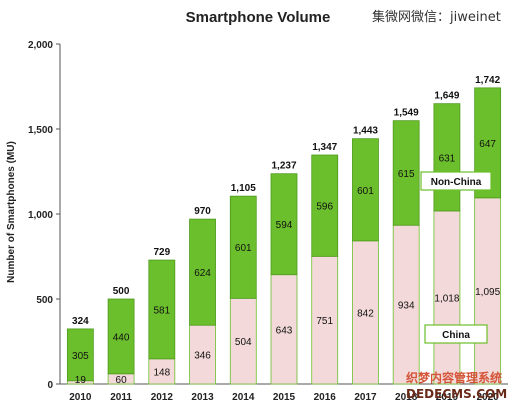  What do you see at coordinates (436, 17) in the screenshot?
I see `header-note: 集微网微信：jiweinet` at bounding box center [436, 17].